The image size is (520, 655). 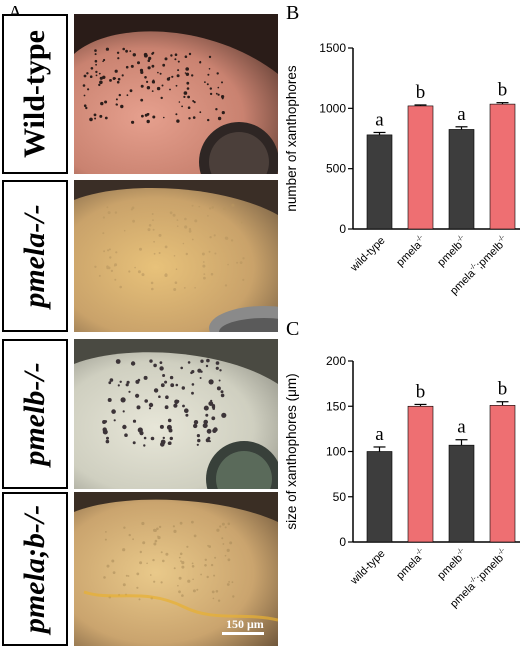 I want to click on chart-b-y-tick-label: 1500, so click(x=332, y=48).